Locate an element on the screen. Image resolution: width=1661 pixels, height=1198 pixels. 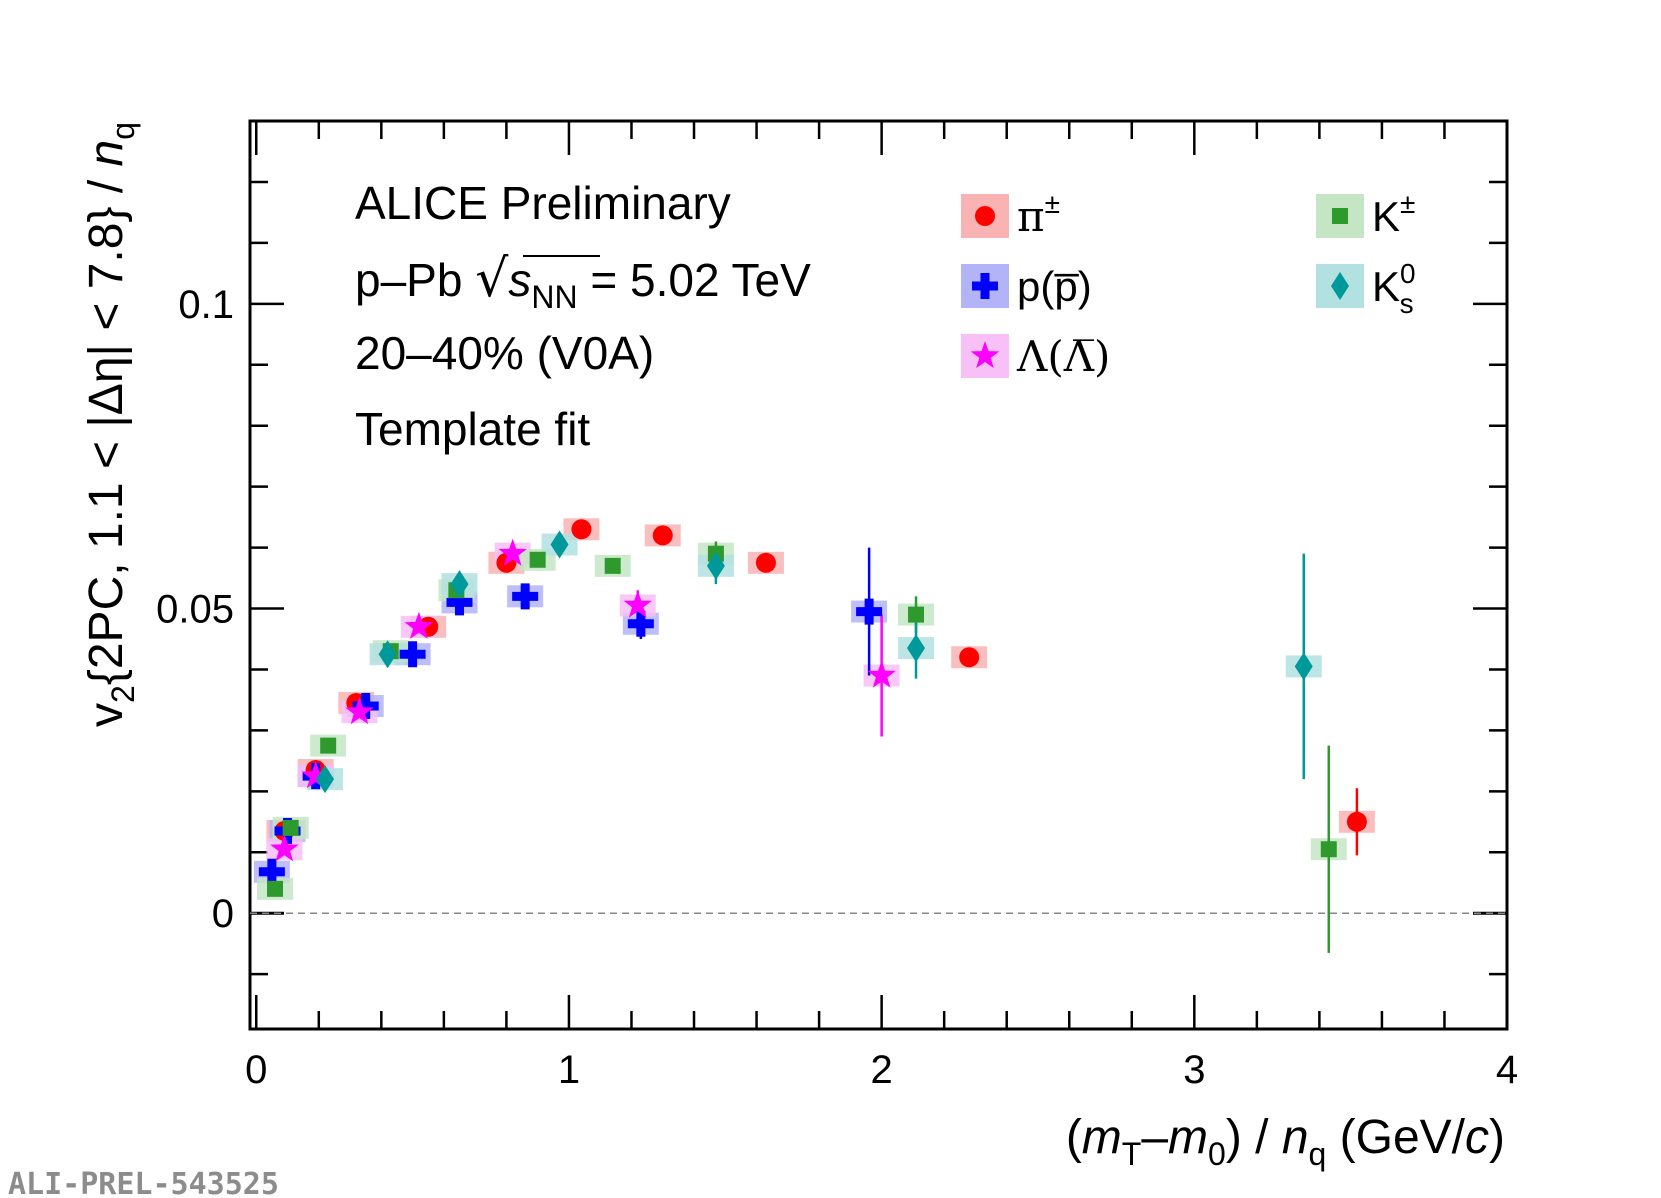
legend-label: p(p̅) is located at coordinates (1054, 286).